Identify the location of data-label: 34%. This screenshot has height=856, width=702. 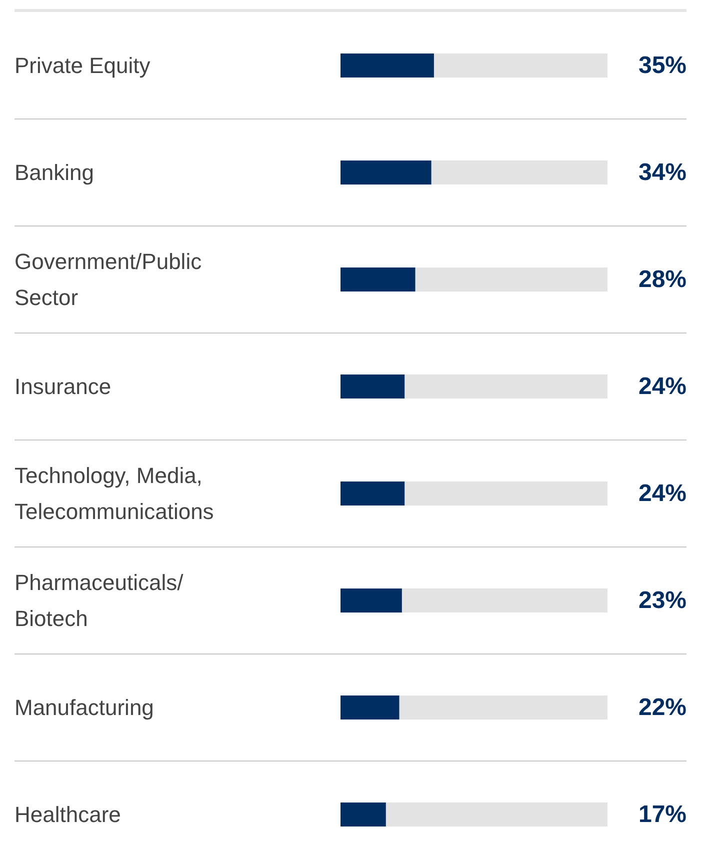
(662, 172).